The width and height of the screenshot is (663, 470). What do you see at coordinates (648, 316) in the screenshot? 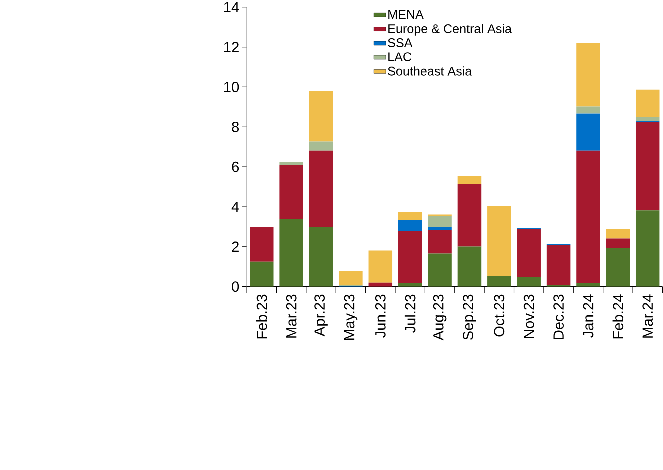
I see `x-tick-label: Mar.24` at bounding box center [648, 316].